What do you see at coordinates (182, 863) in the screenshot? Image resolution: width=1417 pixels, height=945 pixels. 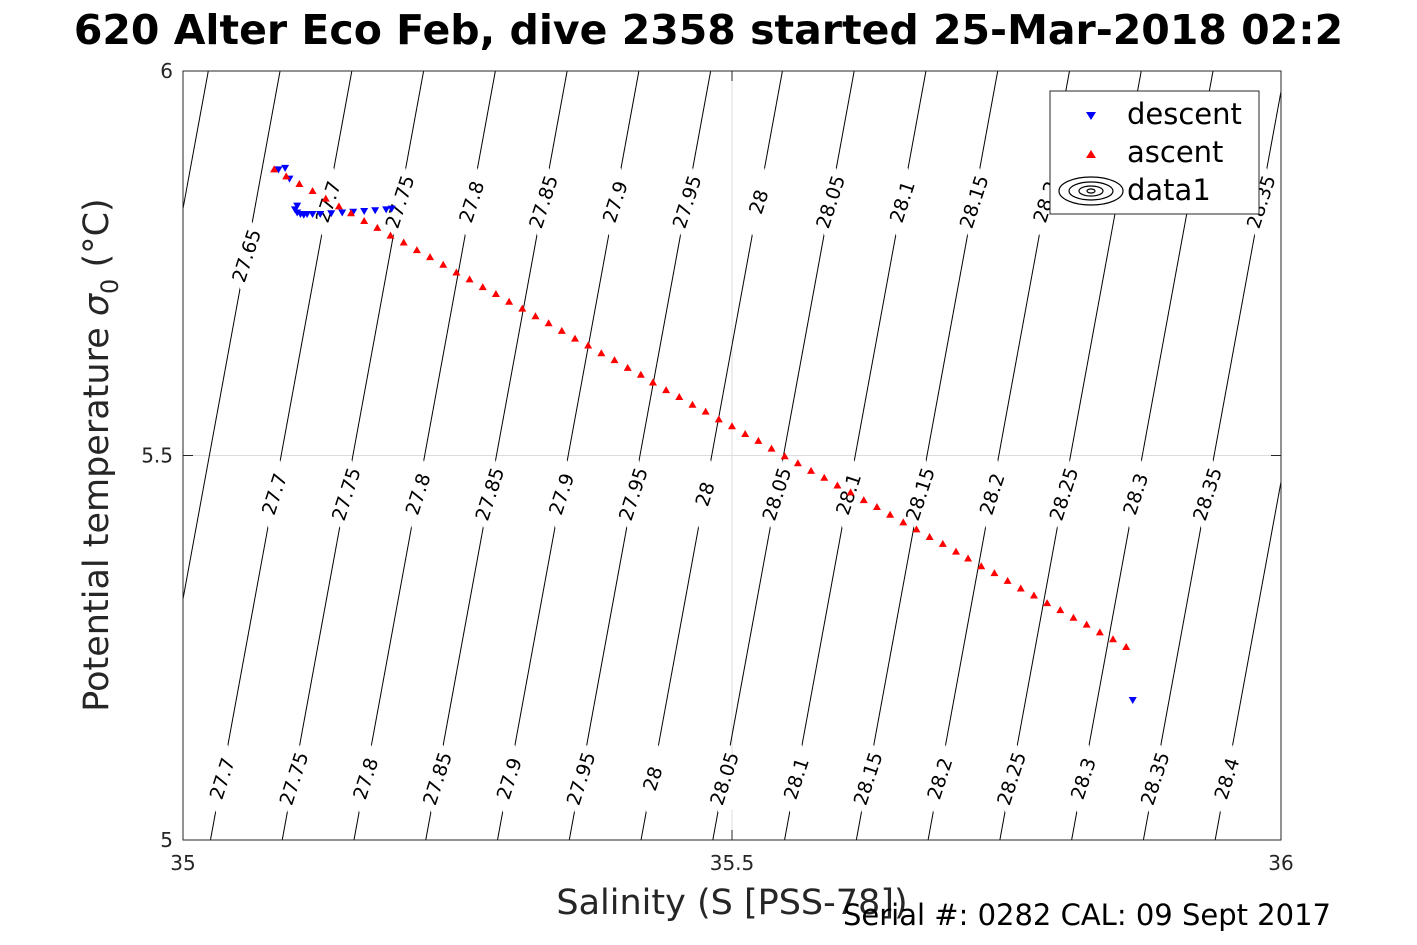 I see `x-tick-label: 35` at bounding box center [182, 863].